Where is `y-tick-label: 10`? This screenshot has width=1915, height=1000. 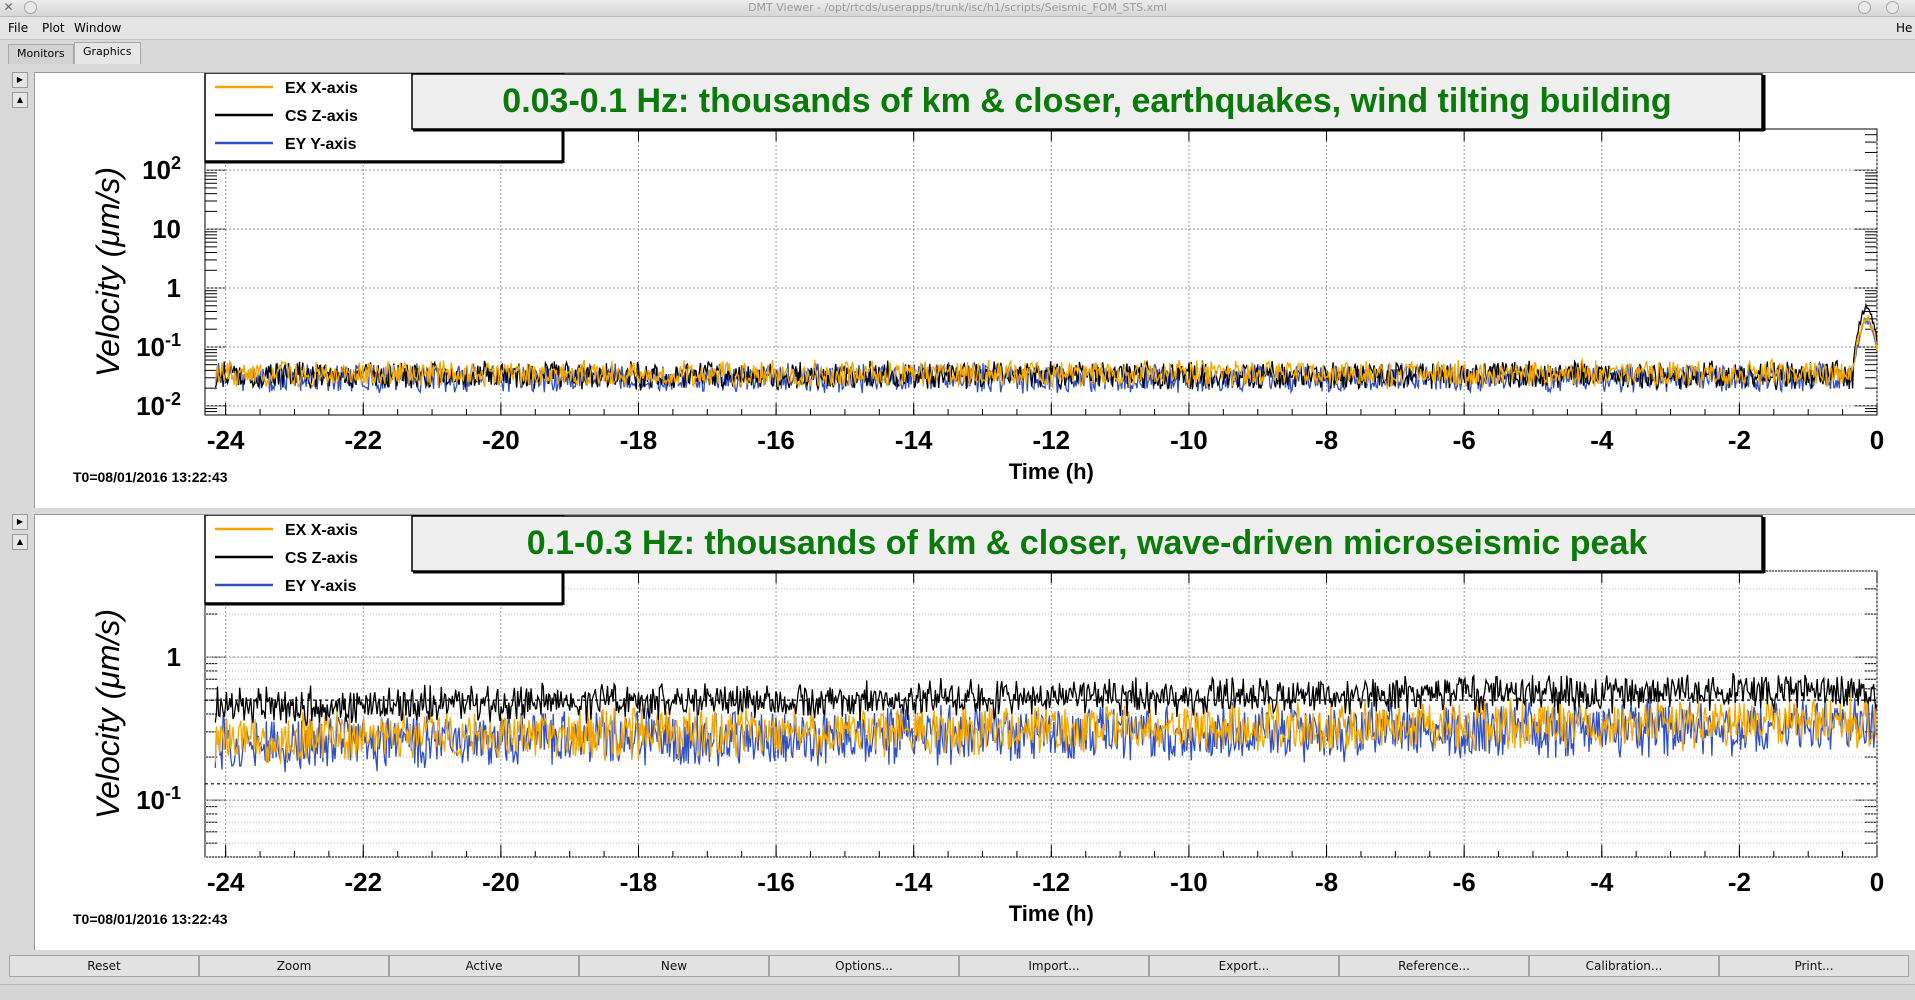 y-tick-label: 10 is located at coordinates (166, 229).